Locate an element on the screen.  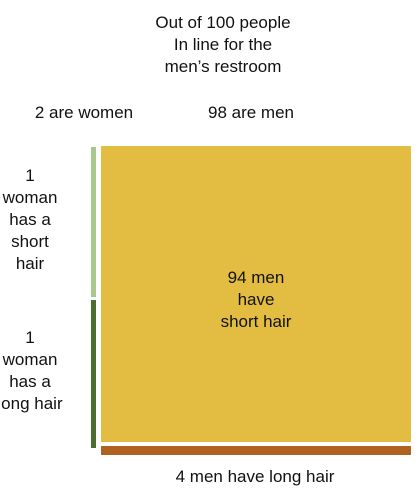
women-long-hair-bar is located at coordinates (93, 374).